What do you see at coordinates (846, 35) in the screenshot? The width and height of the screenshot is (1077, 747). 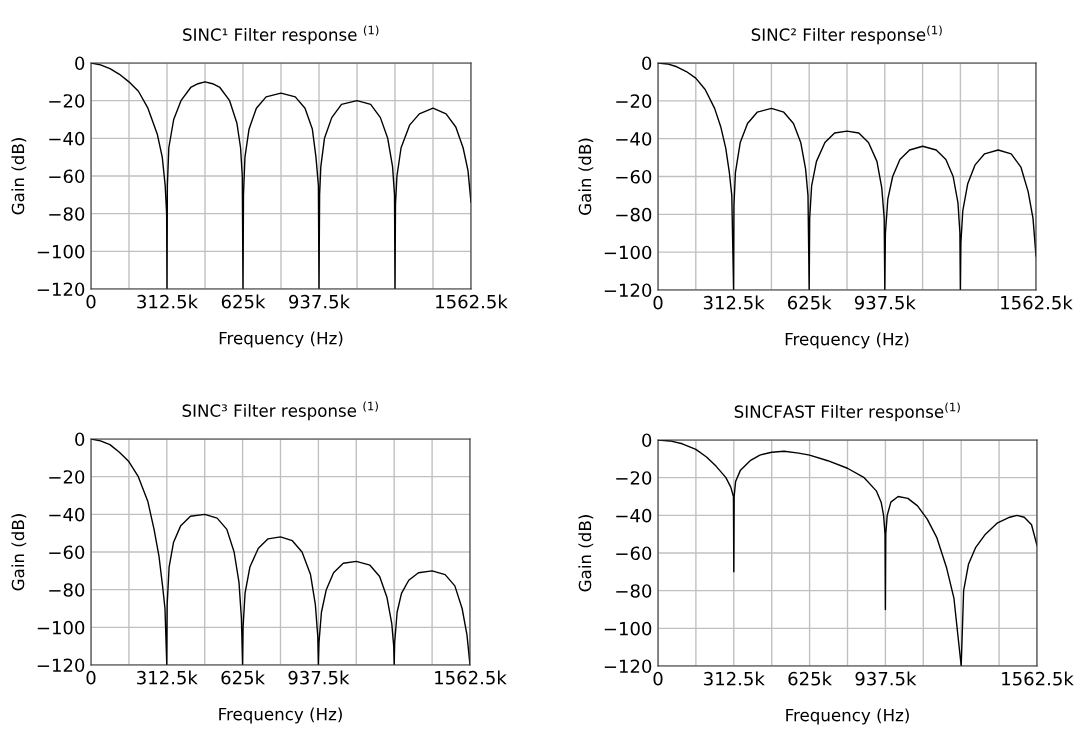 I see `chart-title: SINC² Filter response$^{(1)}$` at bounding box center [846, 35].